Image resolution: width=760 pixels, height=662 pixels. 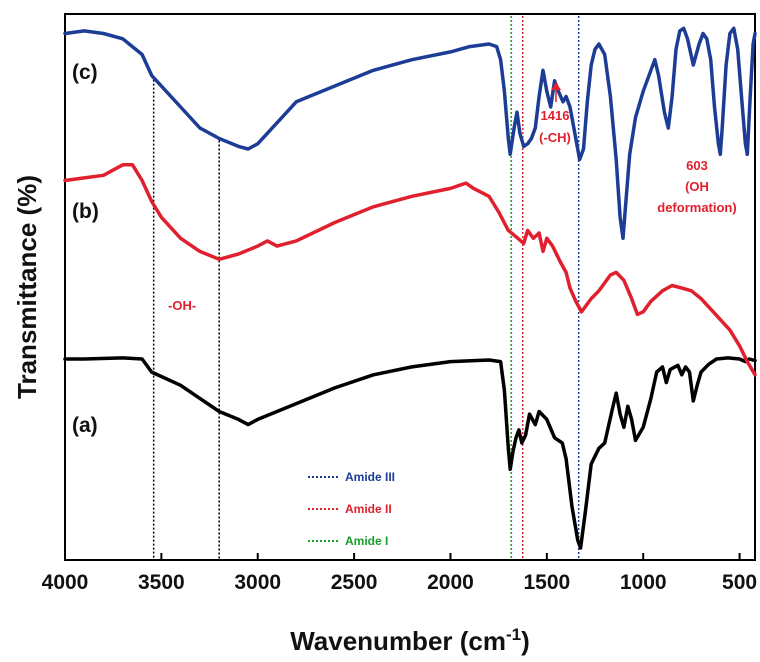 What do you see at coordinates (697, 165) in the screenshot?
I see `annotation-603-value: 603` at bounding box center [697, 165].